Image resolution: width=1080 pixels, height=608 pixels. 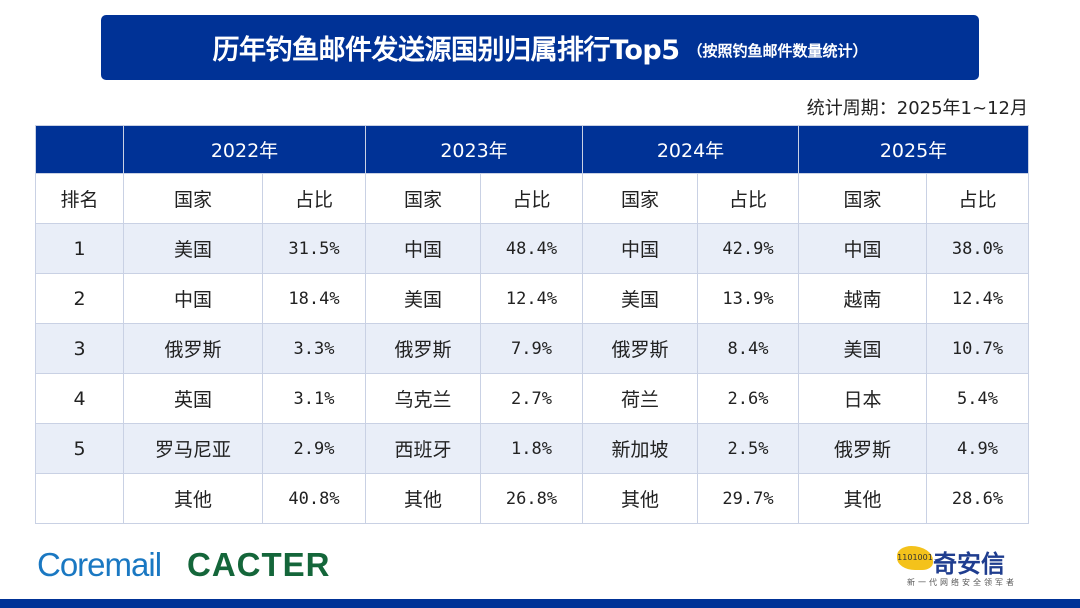 I want to click on table-row: 4 英国 3.1% 乌克兰 2.7% 荷兰 2.6% 日本 5.4%, so click(x=532, y=398).